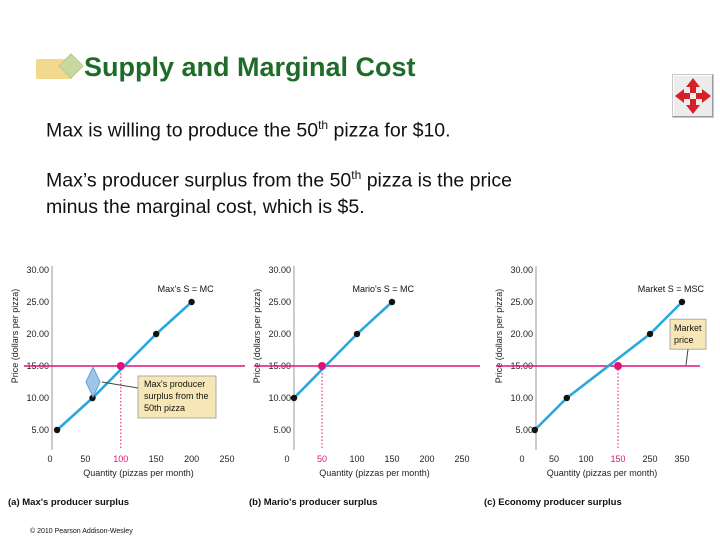 This screenshot has height=540, width=720. What do you see at coordinates (120, 385) in the screenshot?
I see `panel-a-annotation-leader` at bounding box center [120, 385].